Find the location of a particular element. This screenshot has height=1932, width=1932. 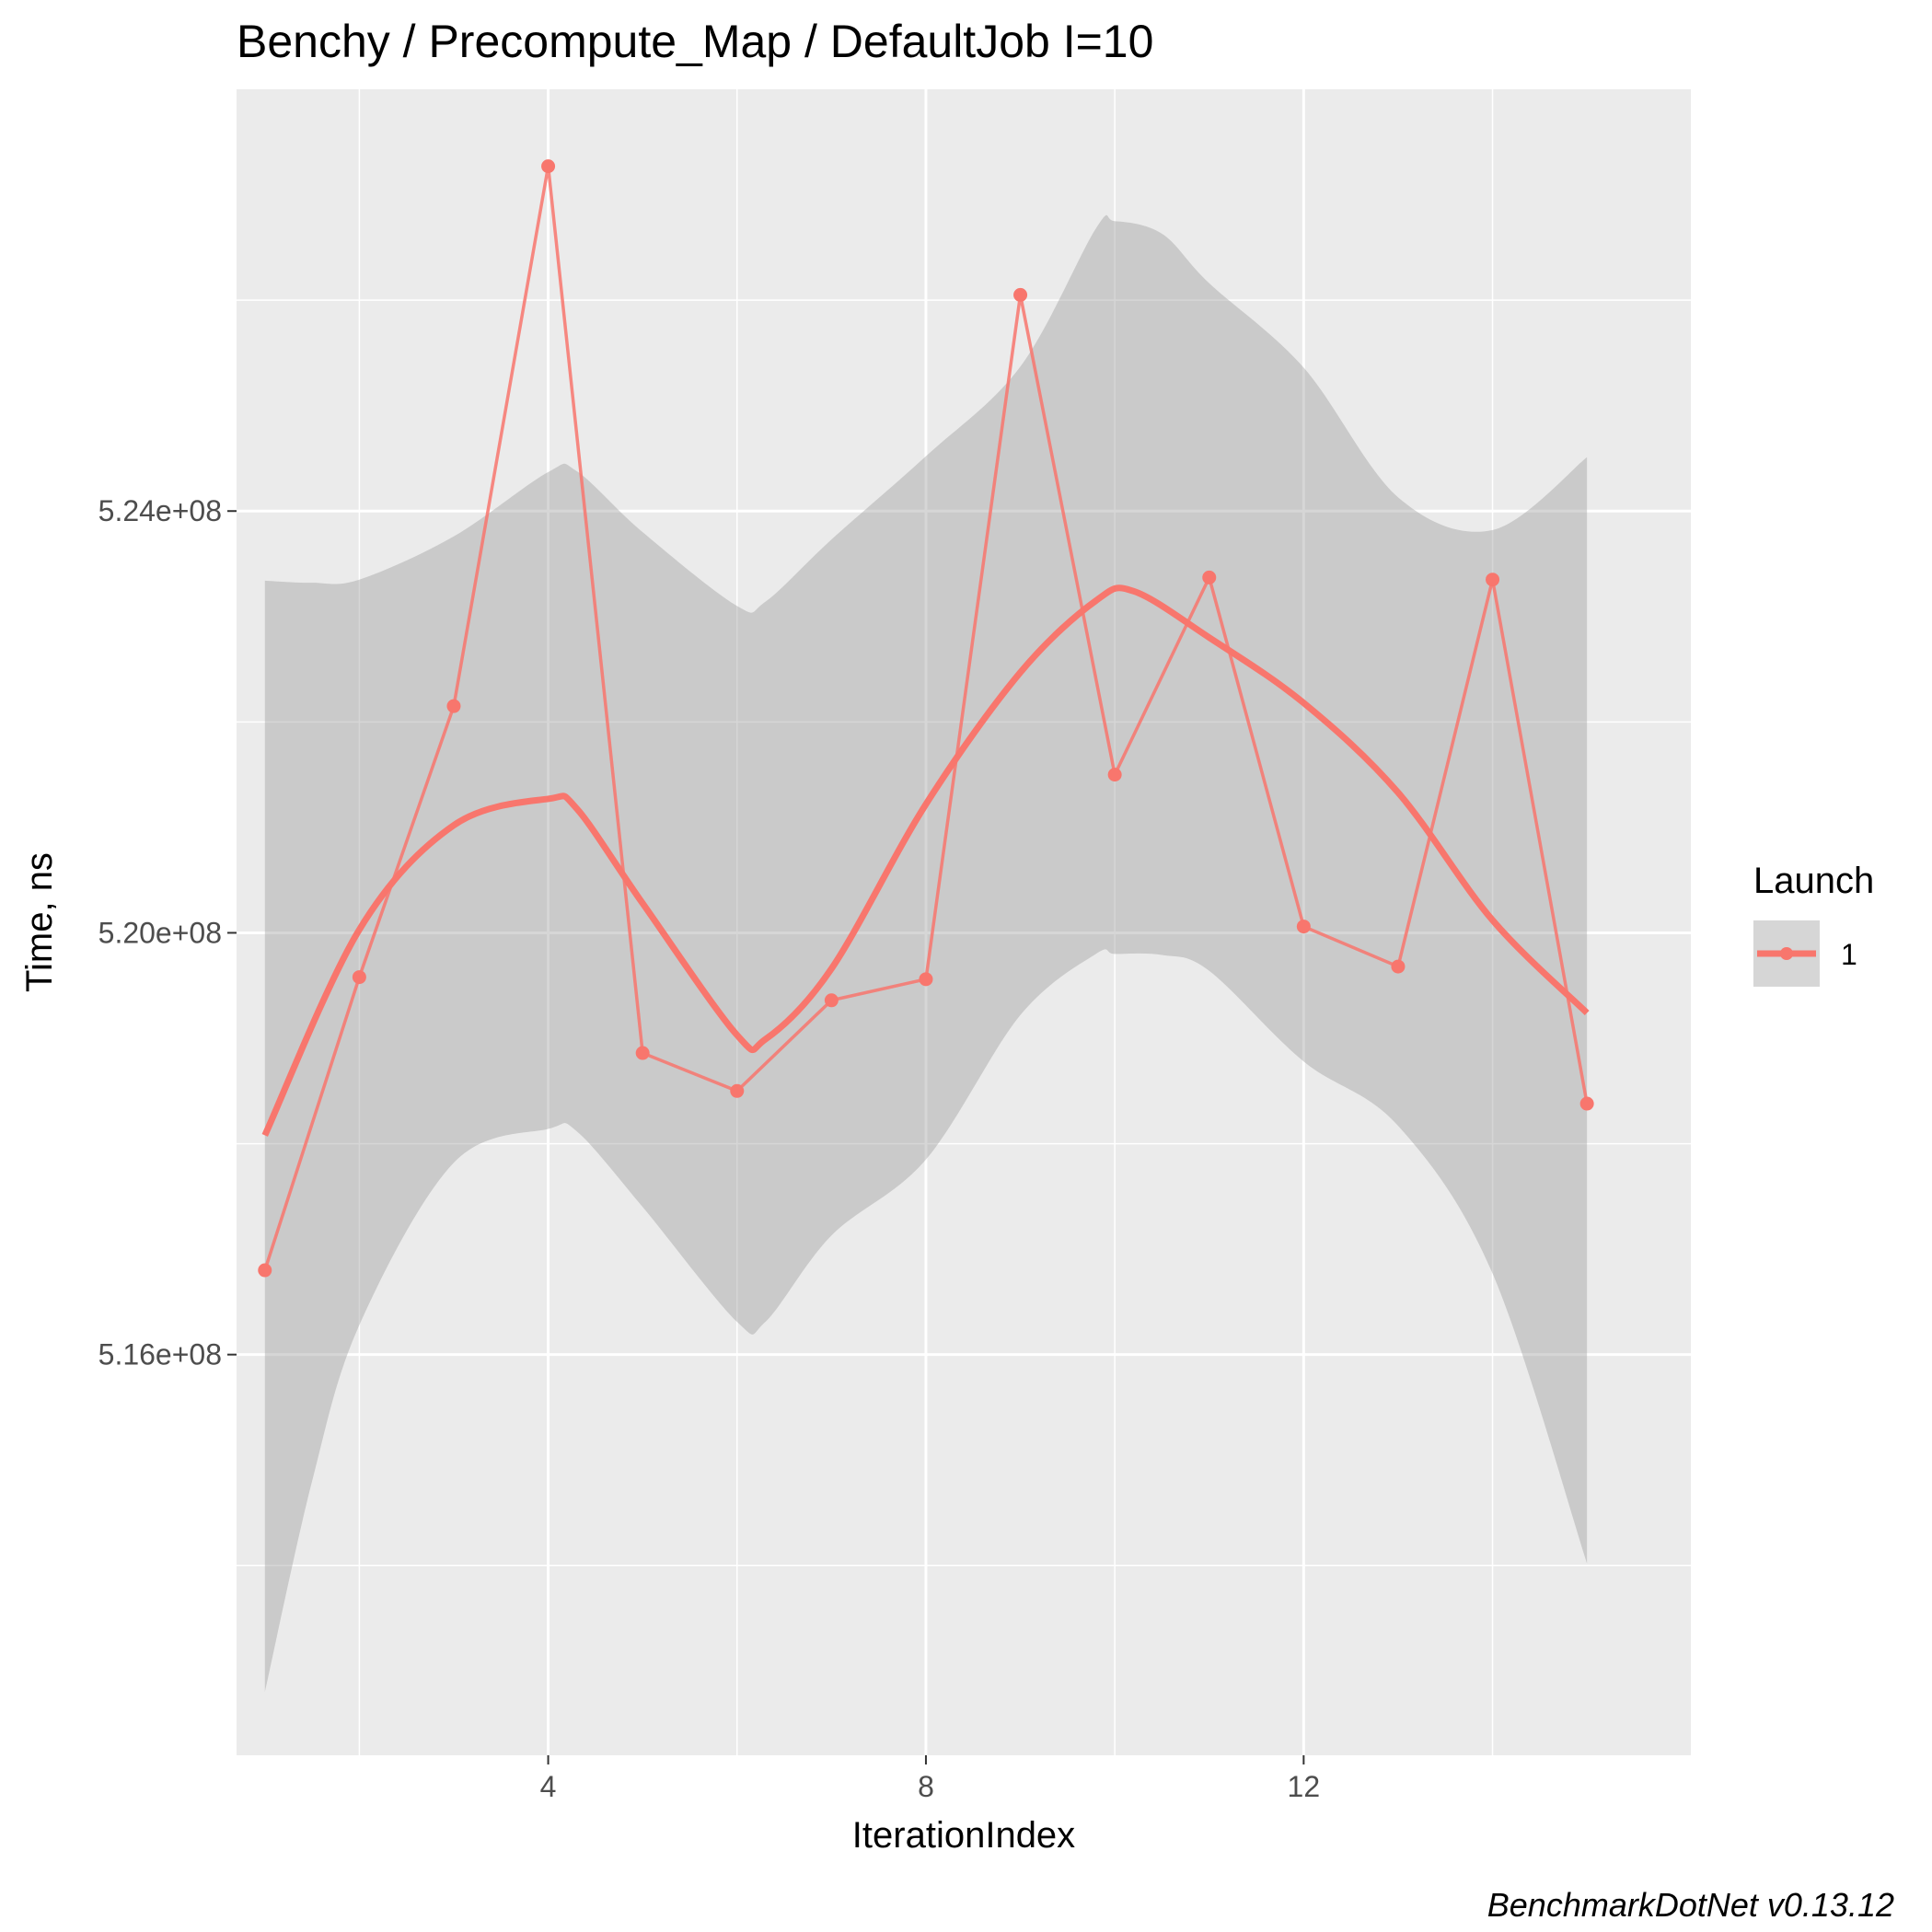

y-axis-title: Time, ns is located at coordinates (40, 922).